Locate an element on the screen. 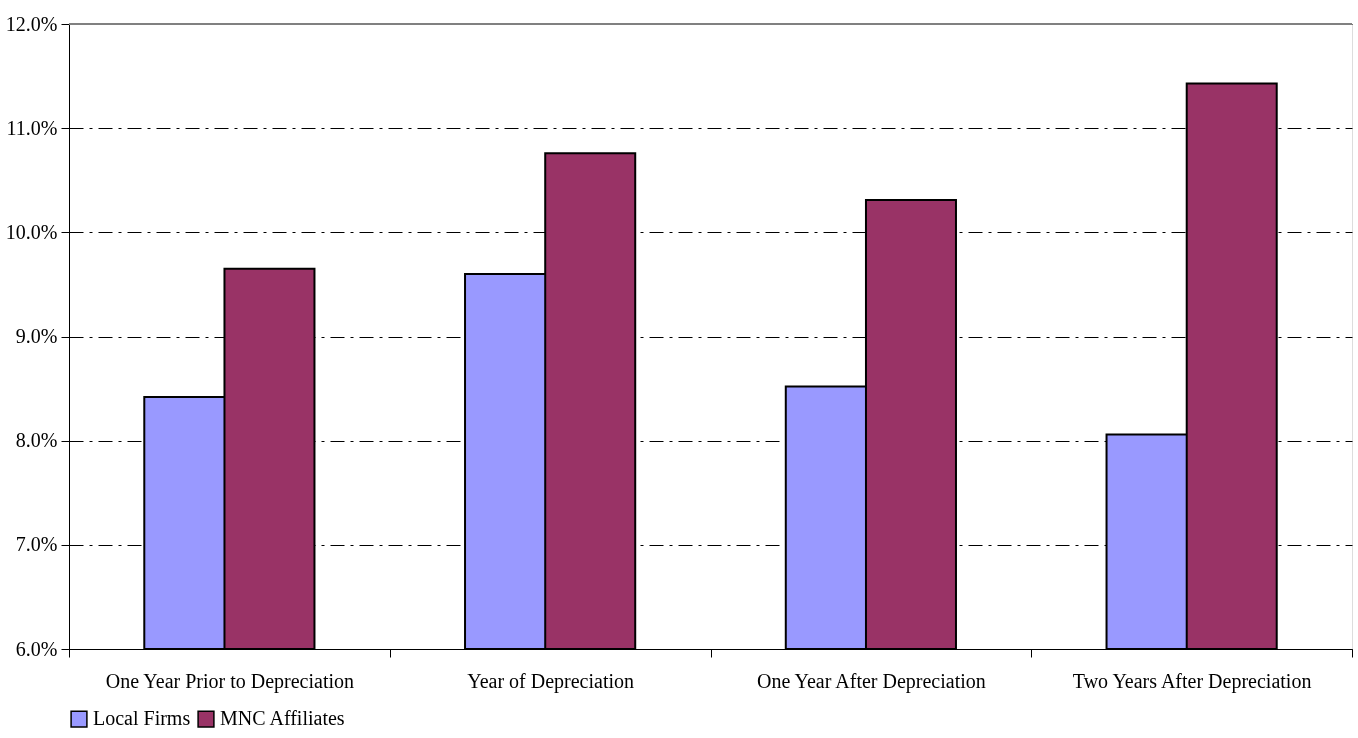  y-tick-label: 9.0% is located at coordinates (36, 336).